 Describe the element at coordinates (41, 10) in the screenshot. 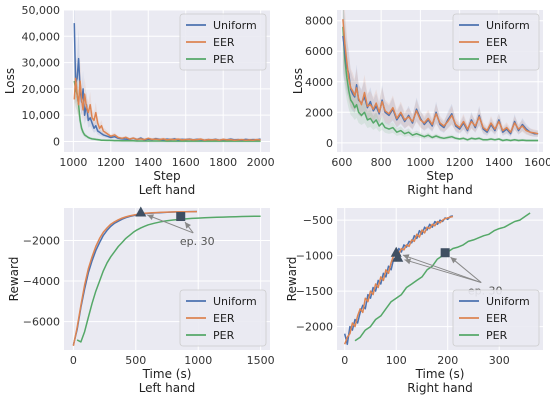

I see `y-tick-label: 50,000` at that location.